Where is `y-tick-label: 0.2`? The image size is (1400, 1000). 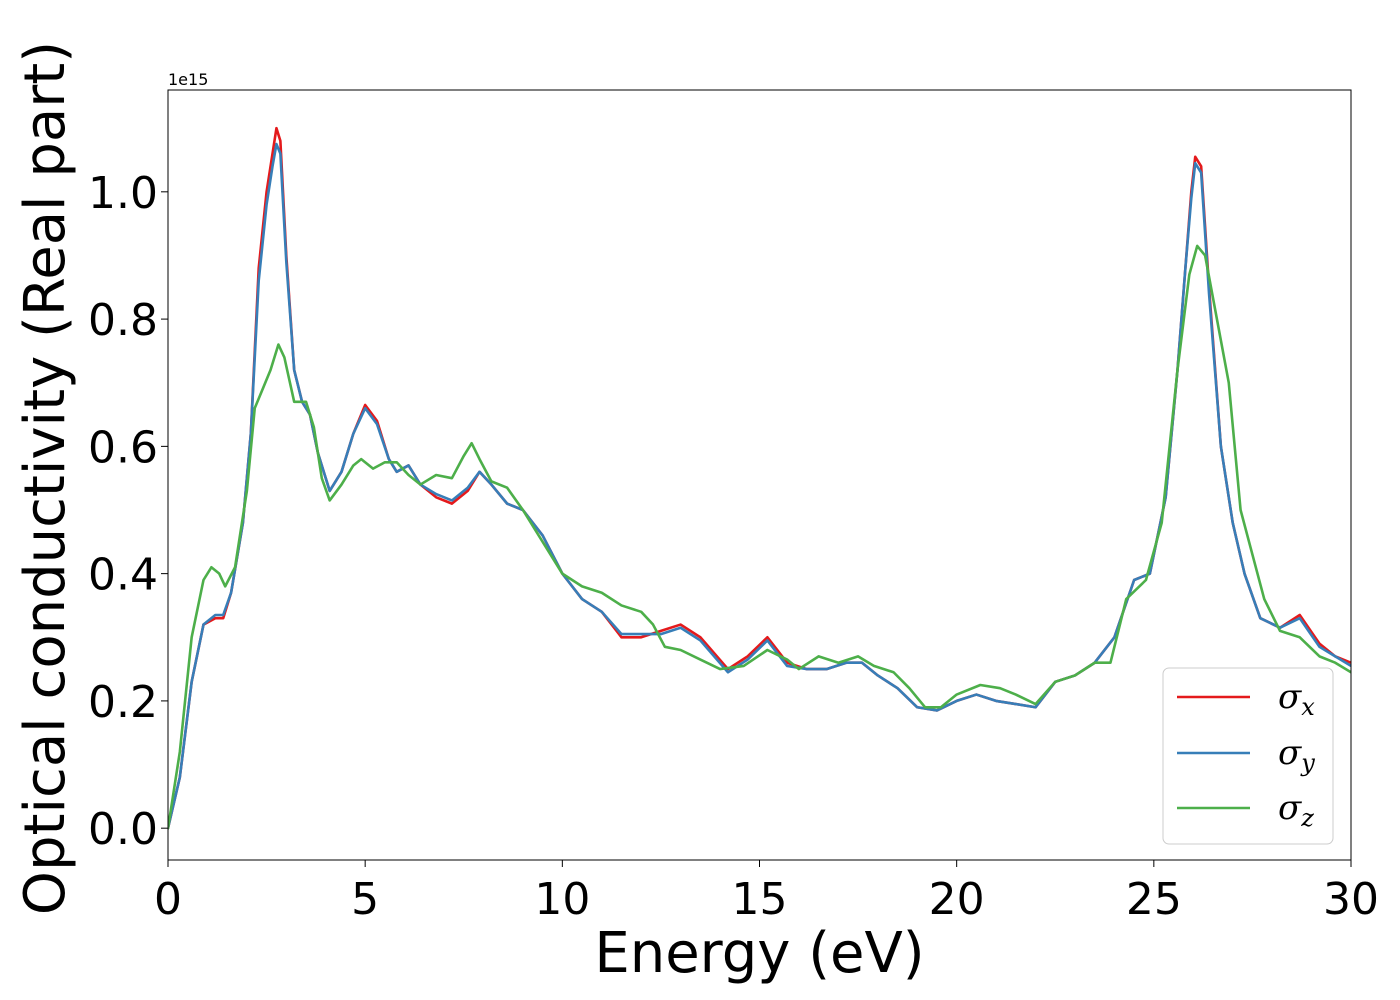 y-tick-label: 0.2 is located at coordinates (123, 702).